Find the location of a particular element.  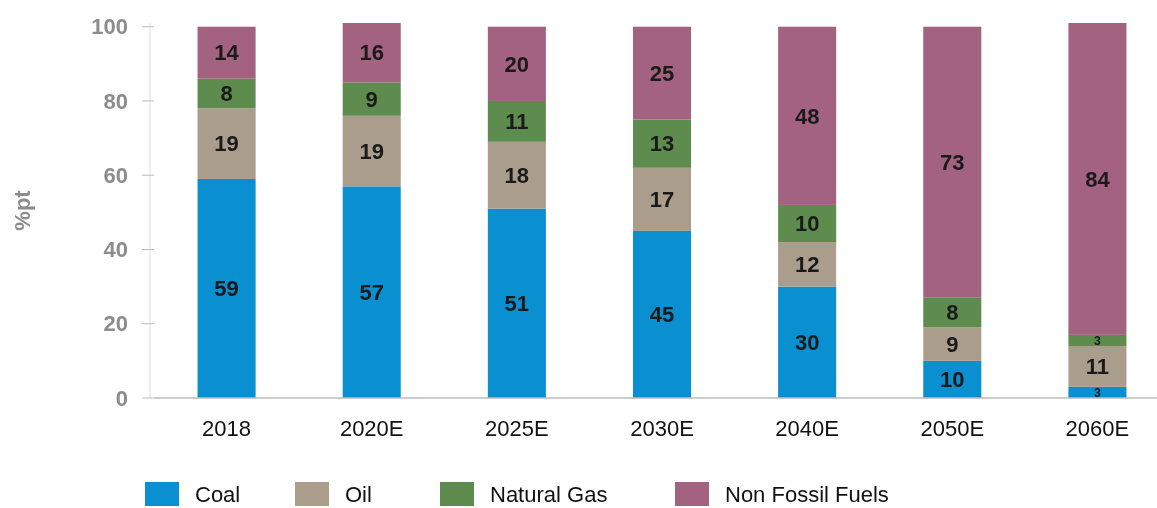

x-tick-label: 2050E is located at coordinates (952, 428).